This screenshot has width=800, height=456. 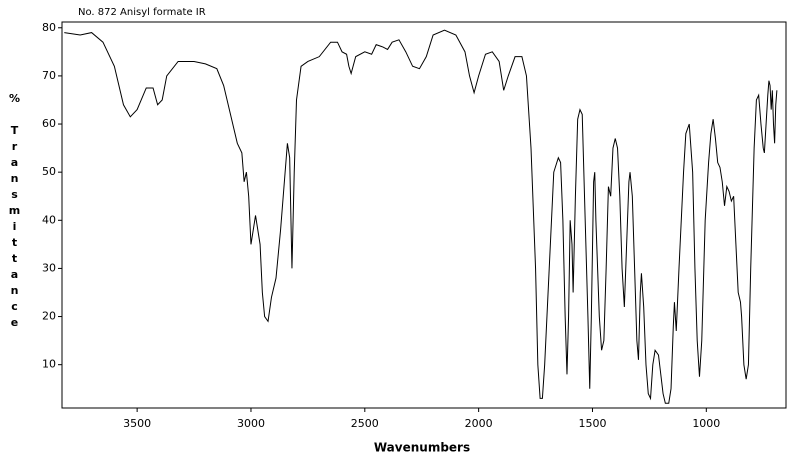 What do you see at coordinates (422, 448) in the screenshot?
I see `x-axis-label: Wavenumbers` at bounding box center [422, 448].